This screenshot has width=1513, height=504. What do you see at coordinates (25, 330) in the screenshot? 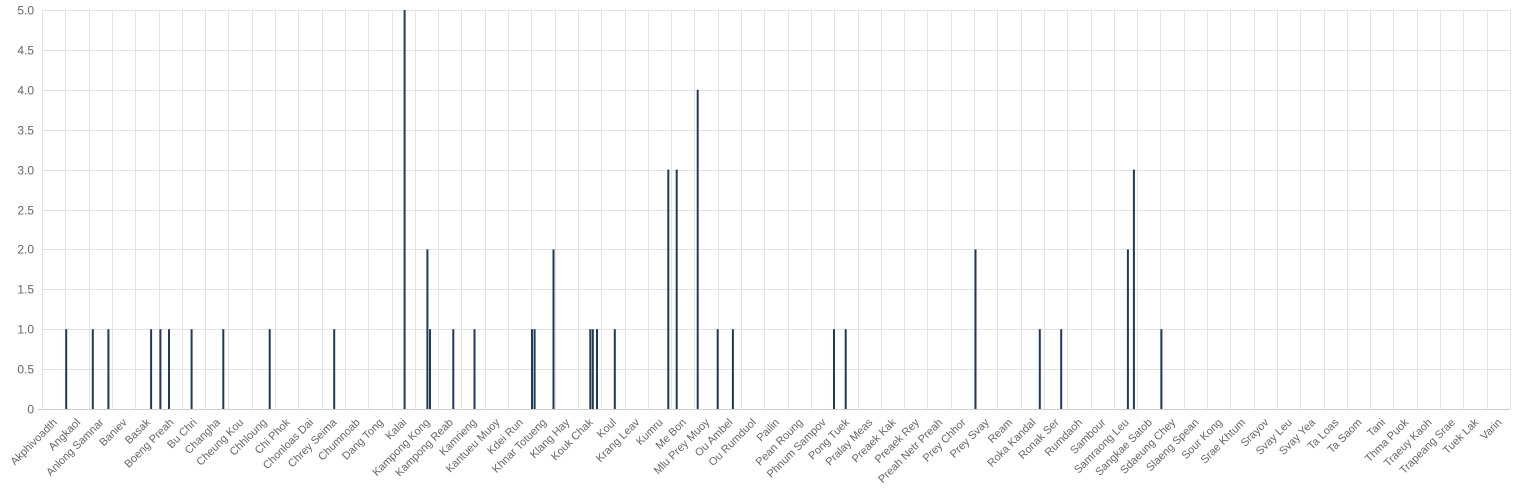
I see `y-tick-label: 1.0` at bounding box center [25, 330].